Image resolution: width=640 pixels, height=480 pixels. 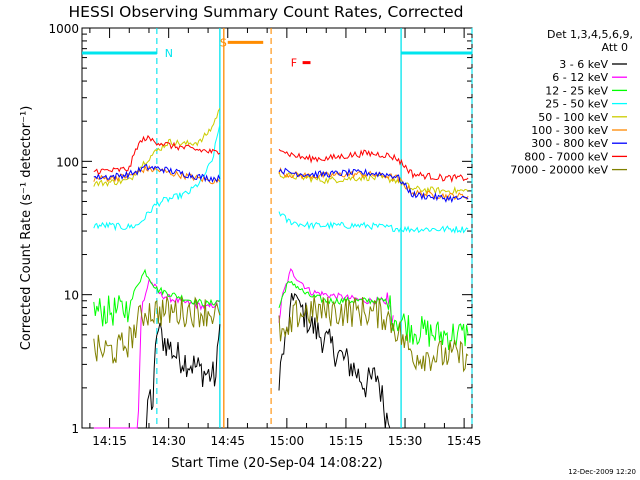 What do you see at coordinates (26, 228) in the screenshot?
I see `y-axis-label: Corrected Count Rate (s⁻¹ detector⁻¹)` at bounding box center [26, 228].